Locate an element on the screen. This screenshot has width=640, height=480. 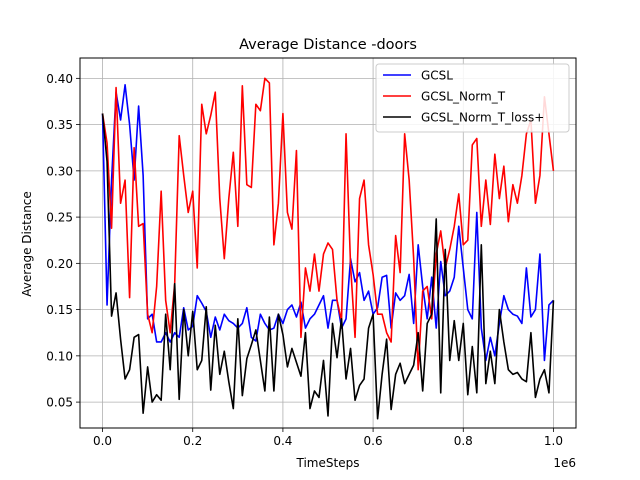
legend: GCSL GCSL_Norm_T GCSL_Norm_T_loss+ is located at coordinates (472, 98).